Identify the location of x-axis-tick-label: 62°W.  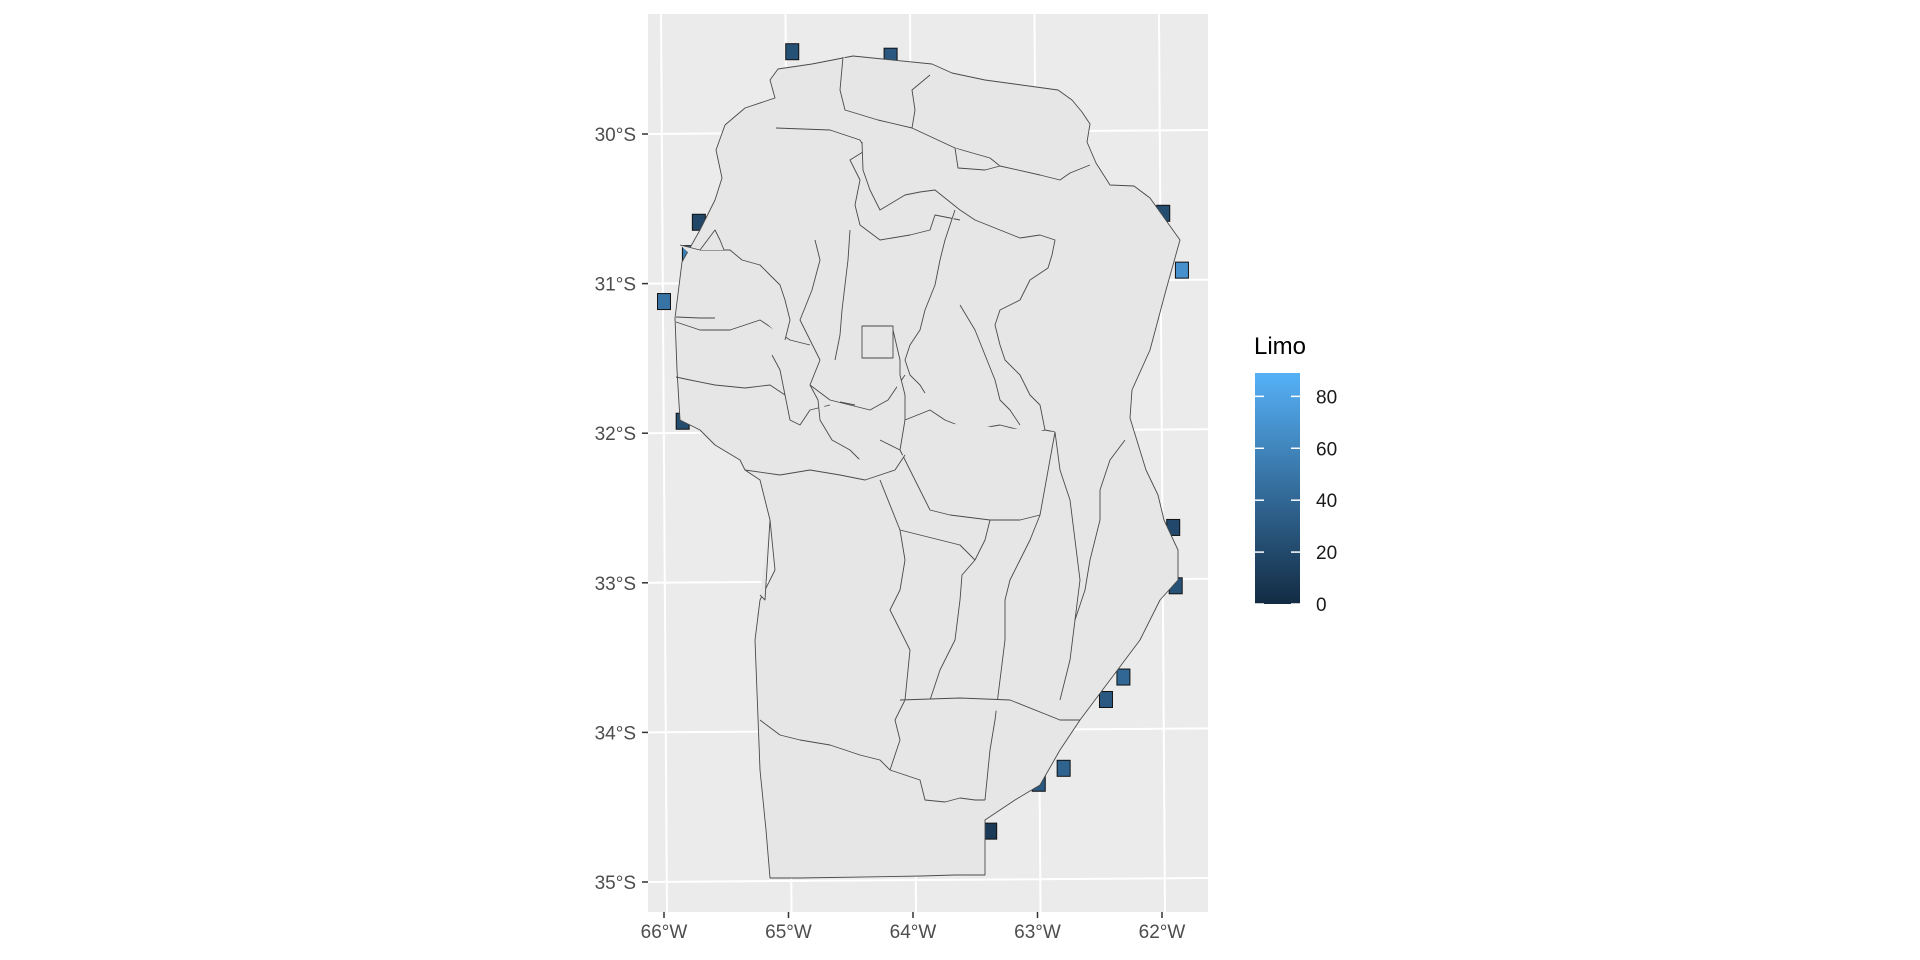
(1162, 932).